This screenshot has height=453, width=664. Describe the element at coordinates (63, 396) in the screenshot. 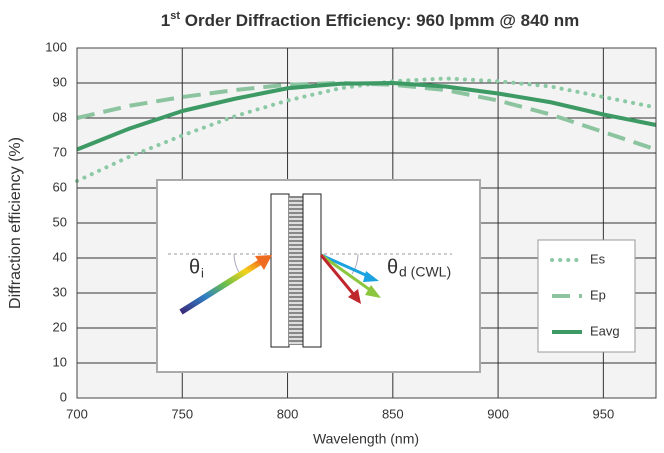

I see `y-tick-label: 0` at that location.